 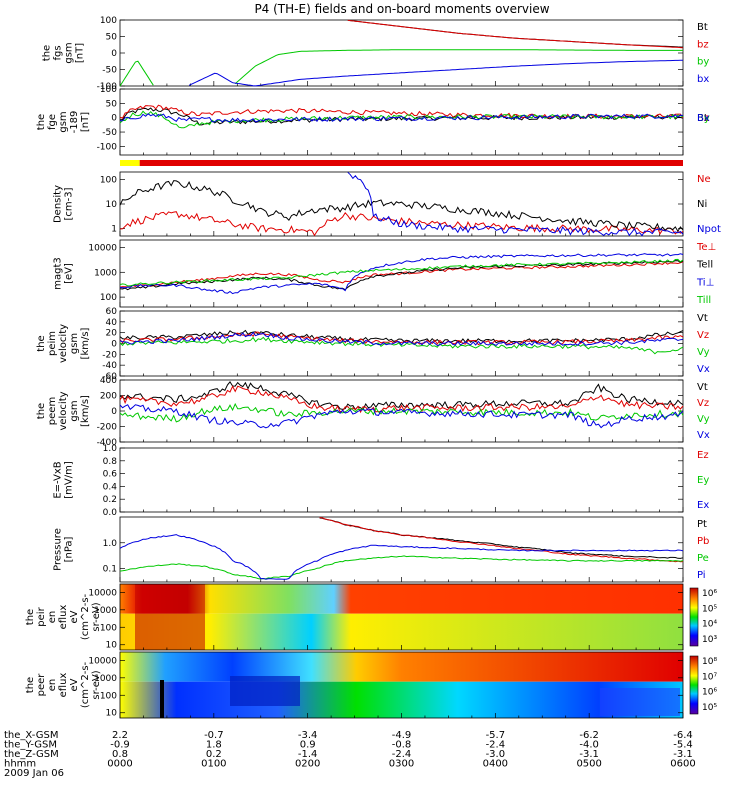 What do you see at coordinates (401, 764) in the screenshot?
I see `ephem-hhmm-3: 0300` at bounding box center [401, 764].